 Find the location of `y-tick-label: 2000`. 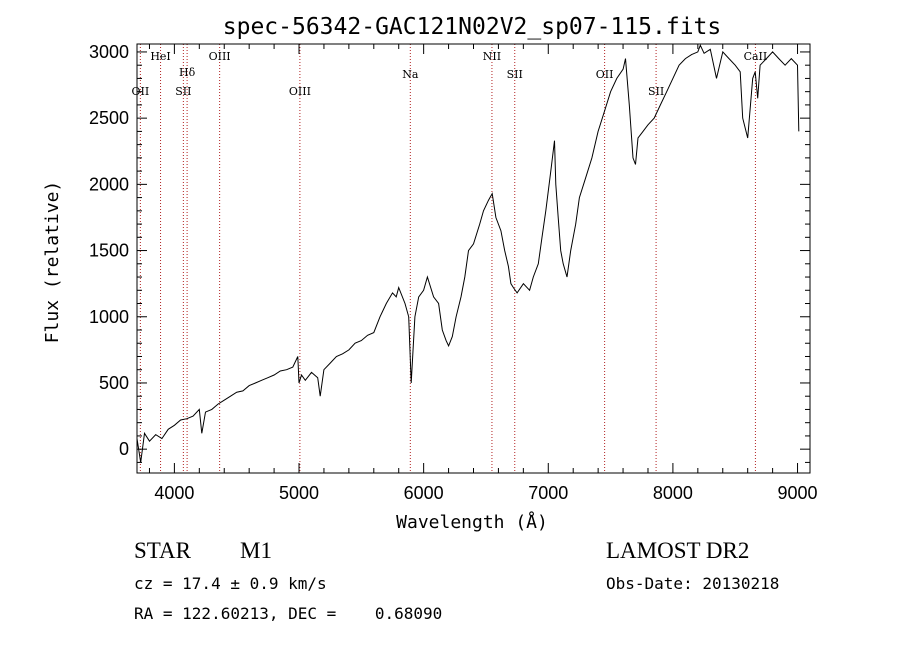

y-tick-label: 2000 is located at coordinates (109, 184).